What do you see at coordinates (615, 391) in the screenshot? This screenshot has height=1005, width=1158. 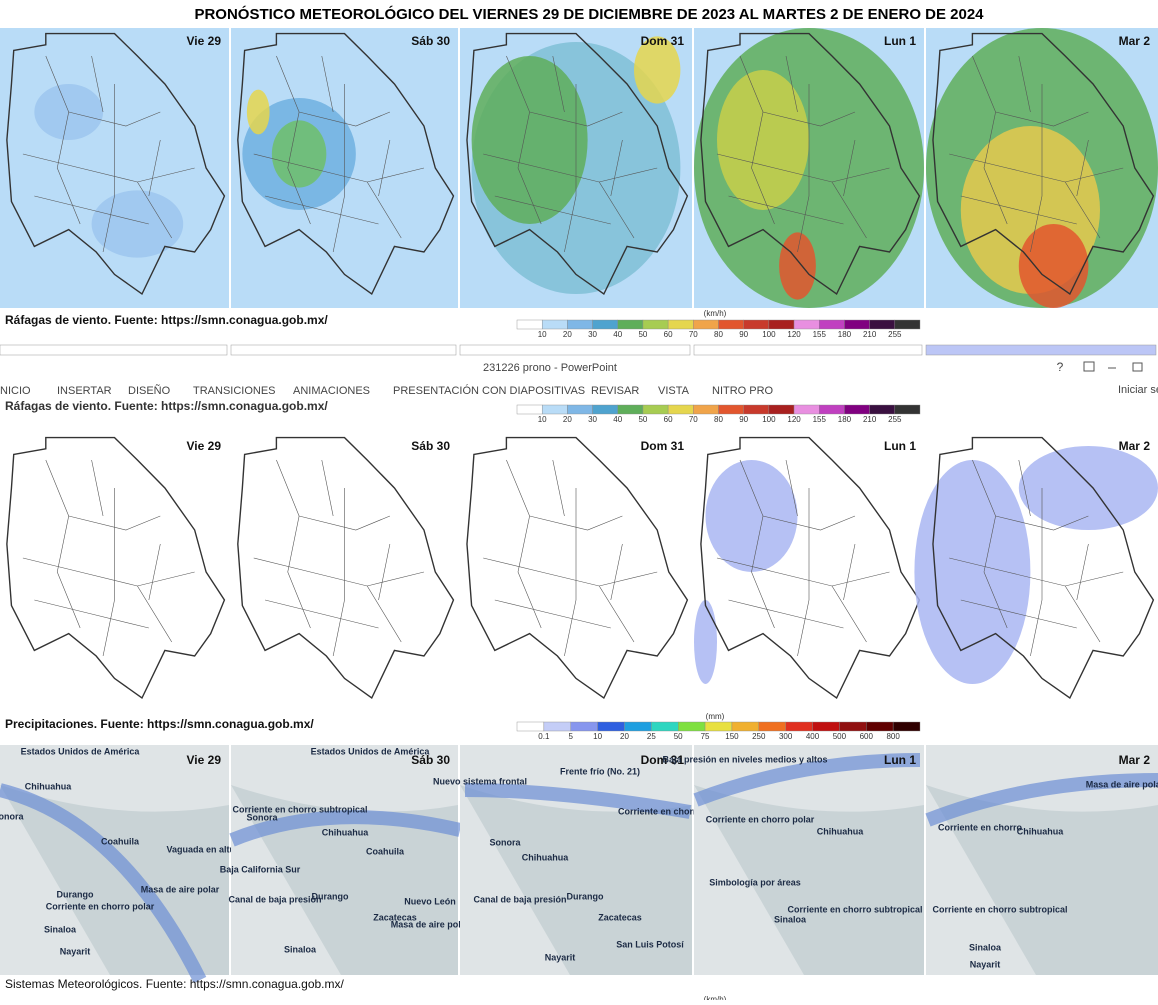 I see `menu-tab: REVISAR` at bounding box center [615, 391].